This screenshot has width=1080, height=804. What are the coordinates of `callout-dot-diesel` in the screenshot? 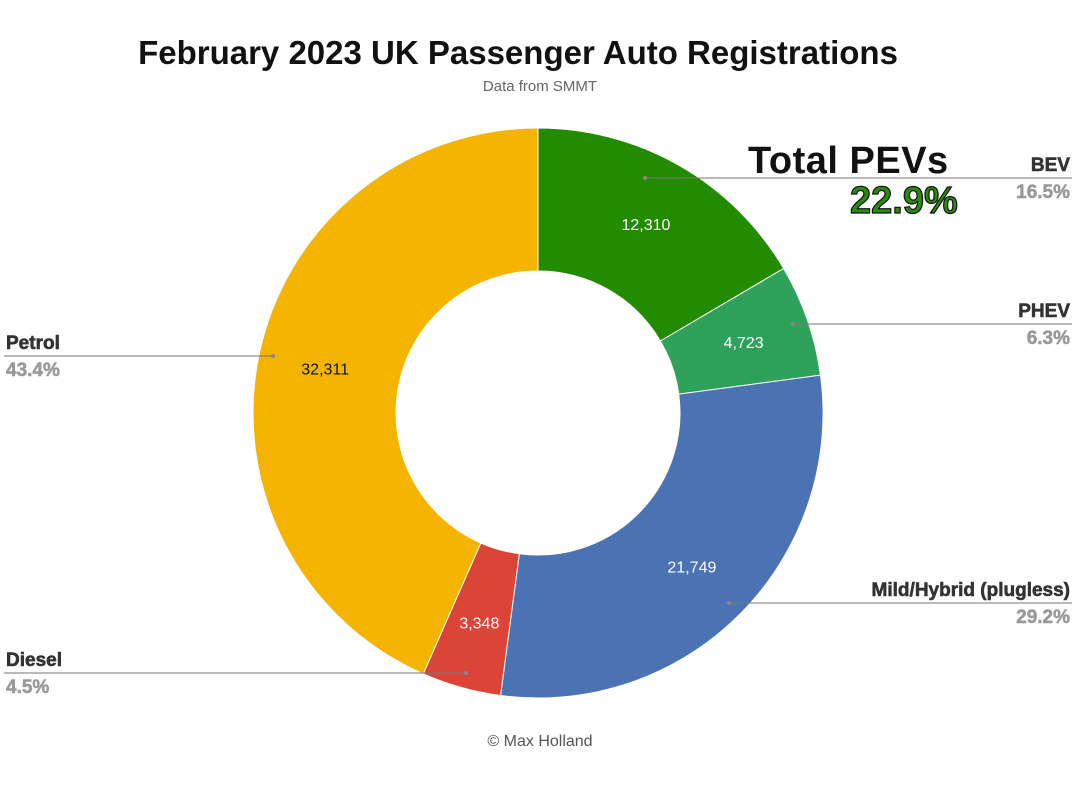 It's located at (466, 673).